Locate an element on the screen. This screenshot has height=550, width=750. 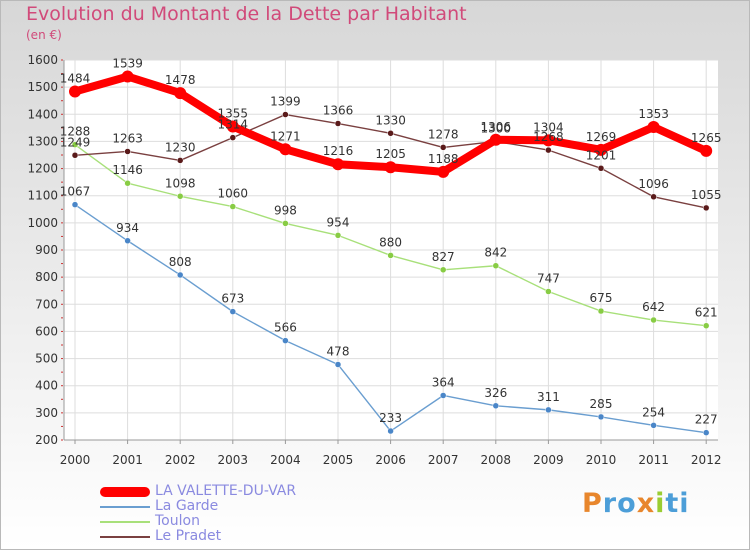
y-tick-label: 1500 is located at coordinates (42, 87).